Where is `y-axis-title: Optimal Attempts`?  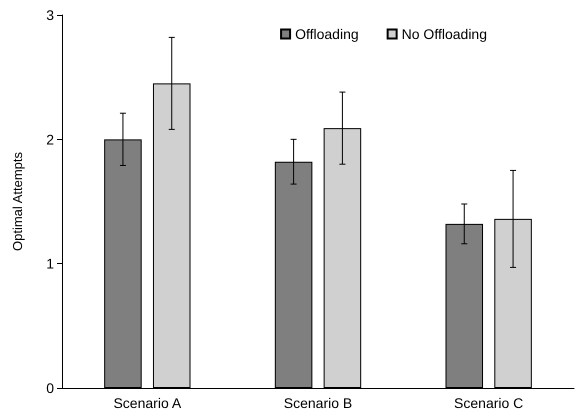 y-axis-title: Optimal Attempts is located at coordinates (17, 201).